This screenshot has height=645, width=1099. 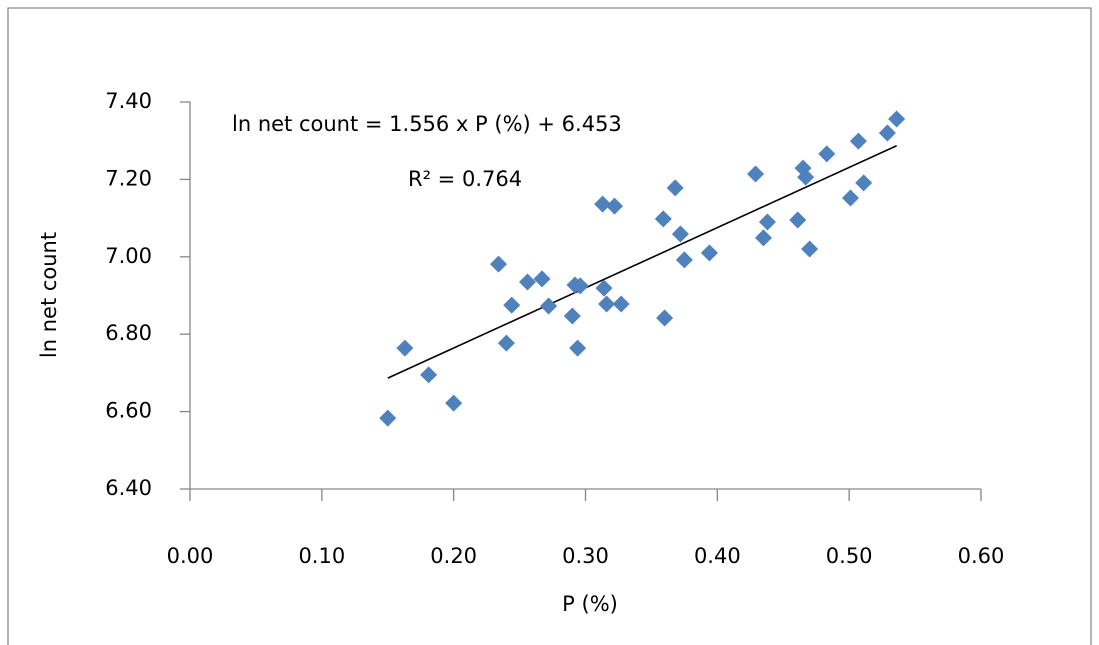 I want to click on y-tick-label: 6.80, so click(x=128, y=333).